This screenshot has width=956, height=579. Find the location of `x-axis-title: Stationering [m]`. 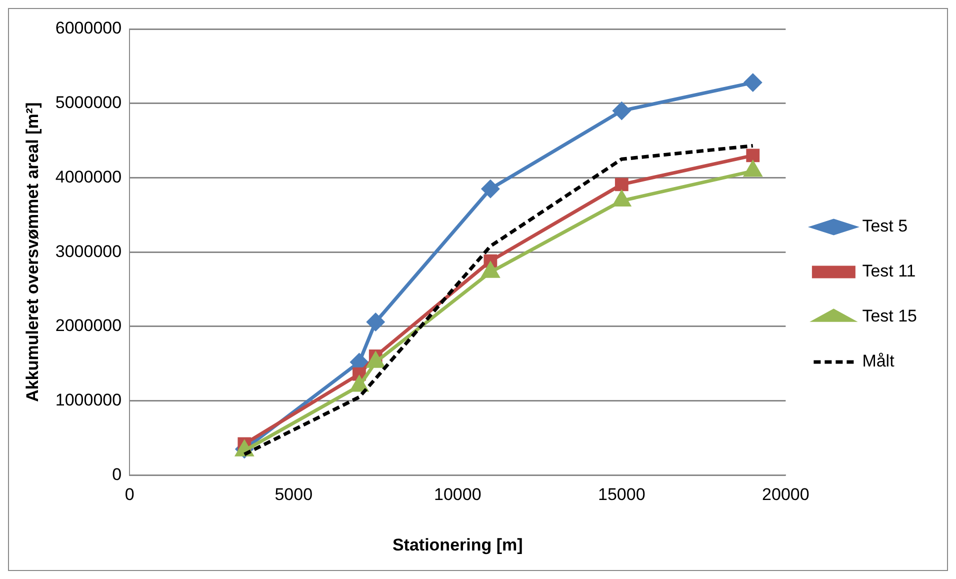

x-axis-title: Stationering [m] is located at coordinates (457, 544).